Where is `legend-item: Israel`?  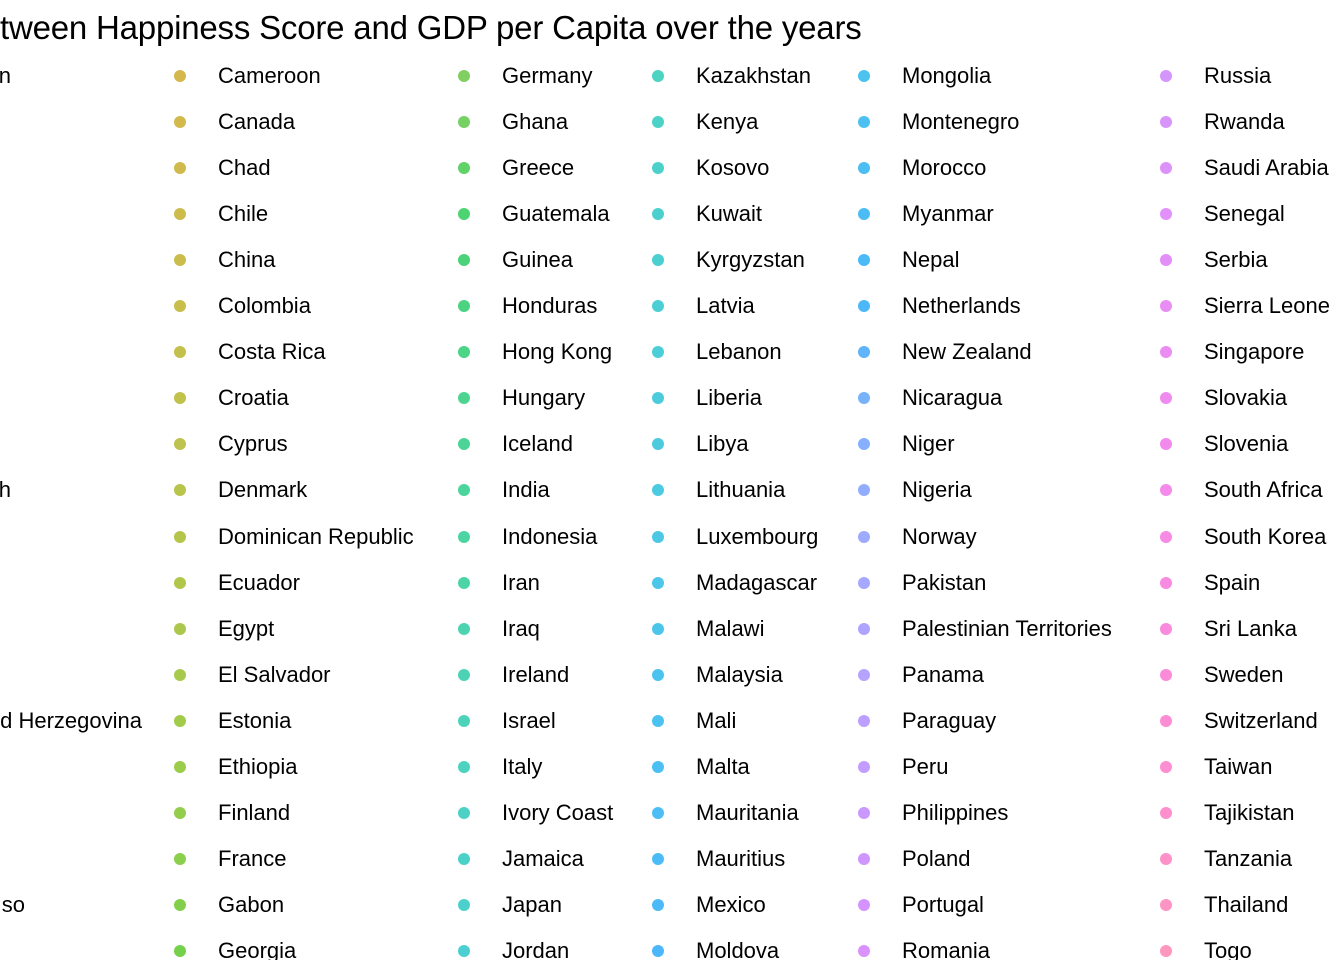 legend-item: Israel is located at coordinates (672, 721).